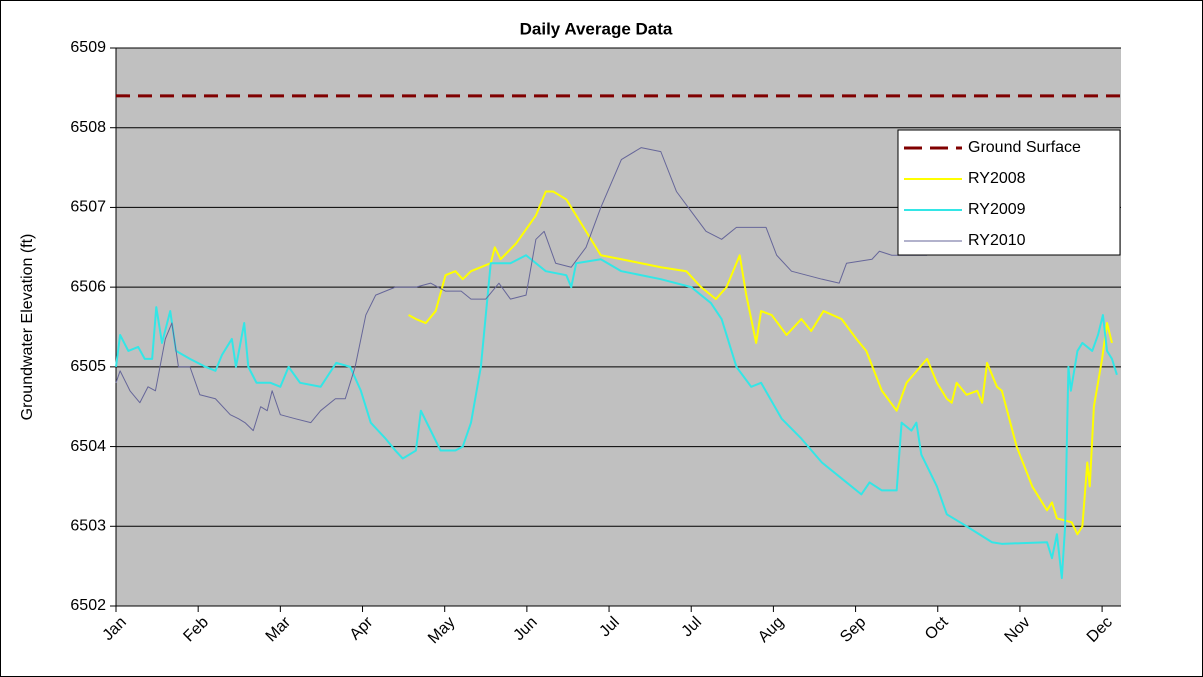  I want to click on y-tick-label: 6506, so click(88, 286).